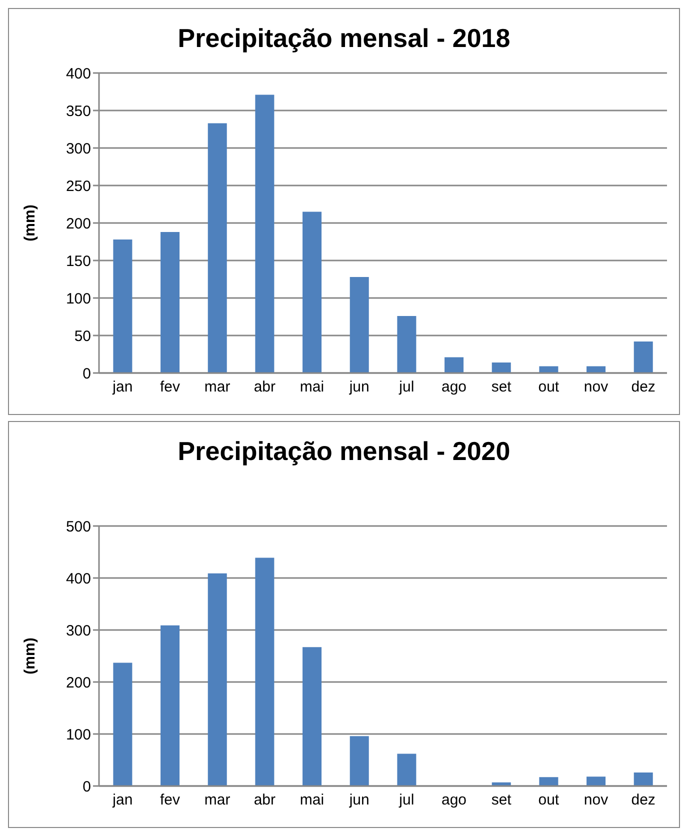 Image resolution: width=688 pixels, height=830 pixels. Describe the element at coordinates (78, 186) in the screenshot. I see `y-tick-label: 250` at that location.